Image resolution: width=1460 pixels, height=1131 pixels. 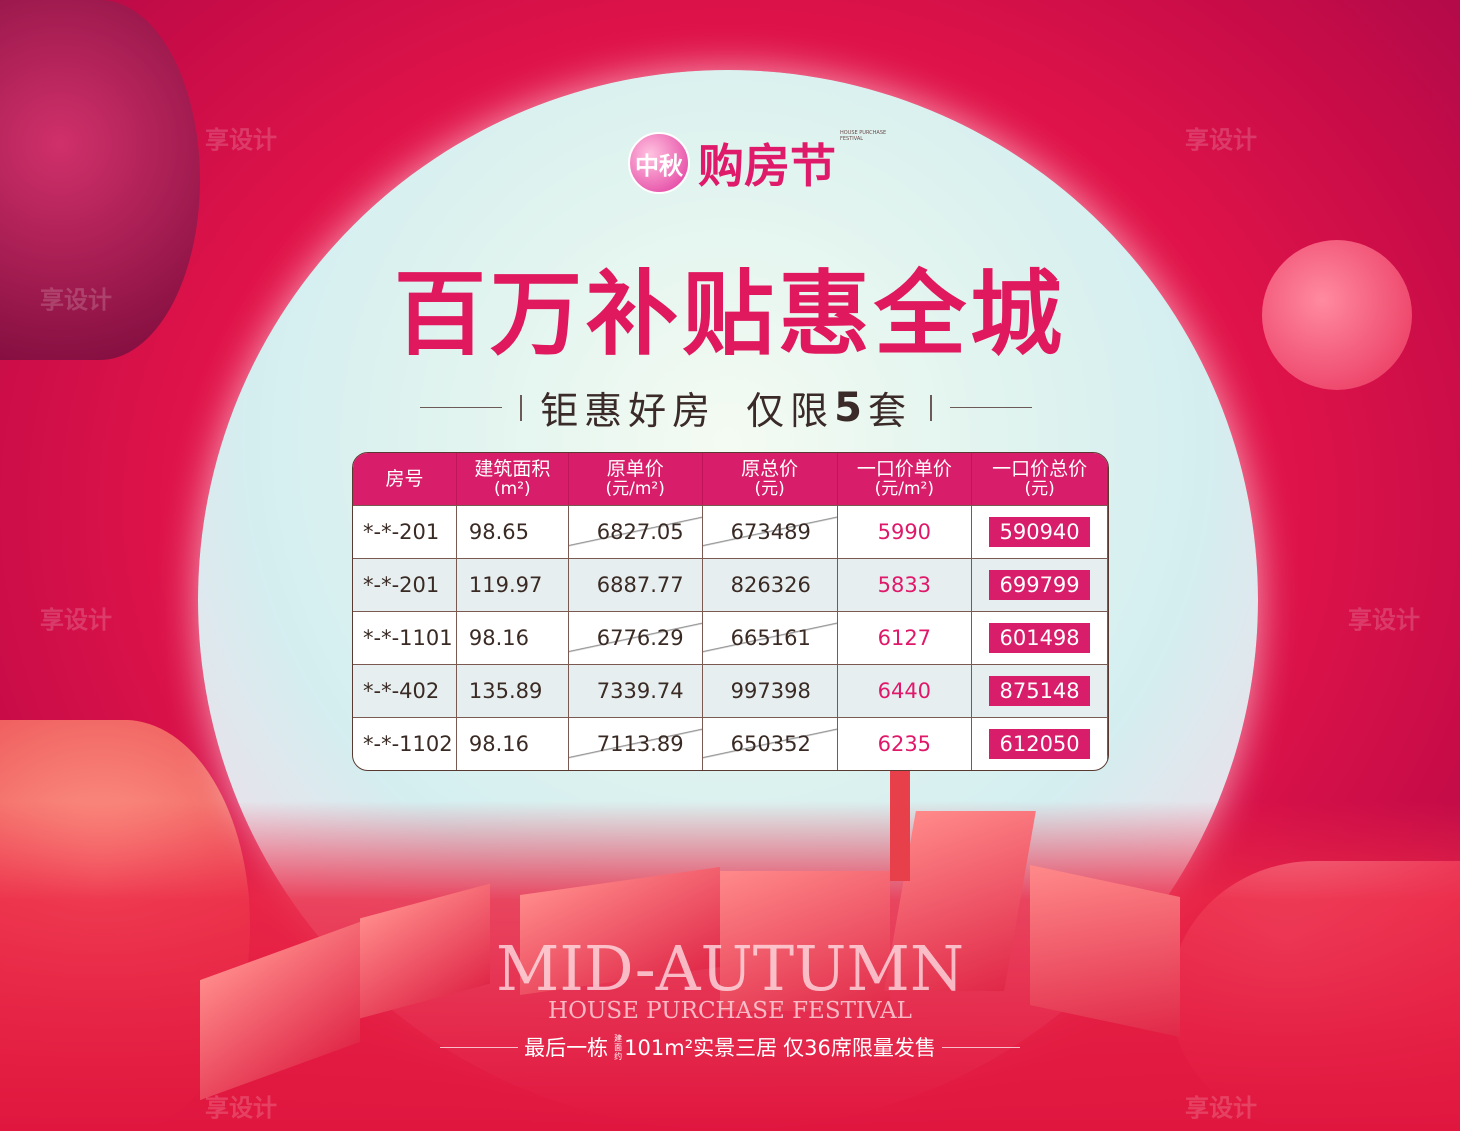 I want to click on fine-print, so click(x=730, y=1073).